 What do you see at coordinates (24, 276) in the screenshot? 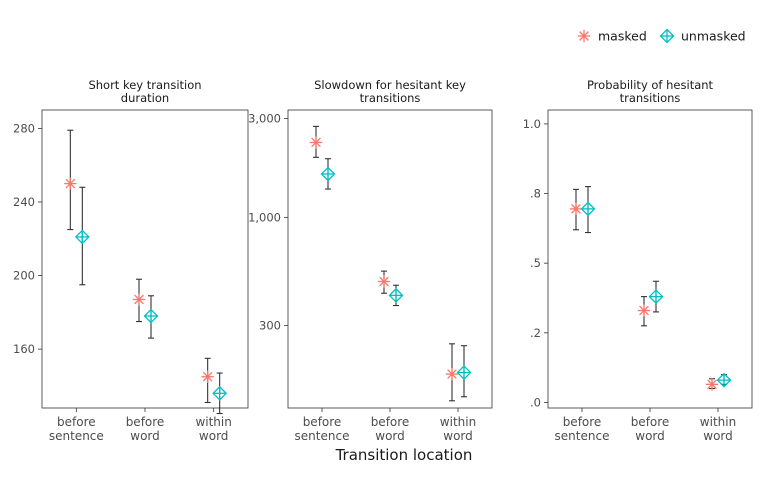
I see `y-tick-label: 200` at bounding box center [24, 276].